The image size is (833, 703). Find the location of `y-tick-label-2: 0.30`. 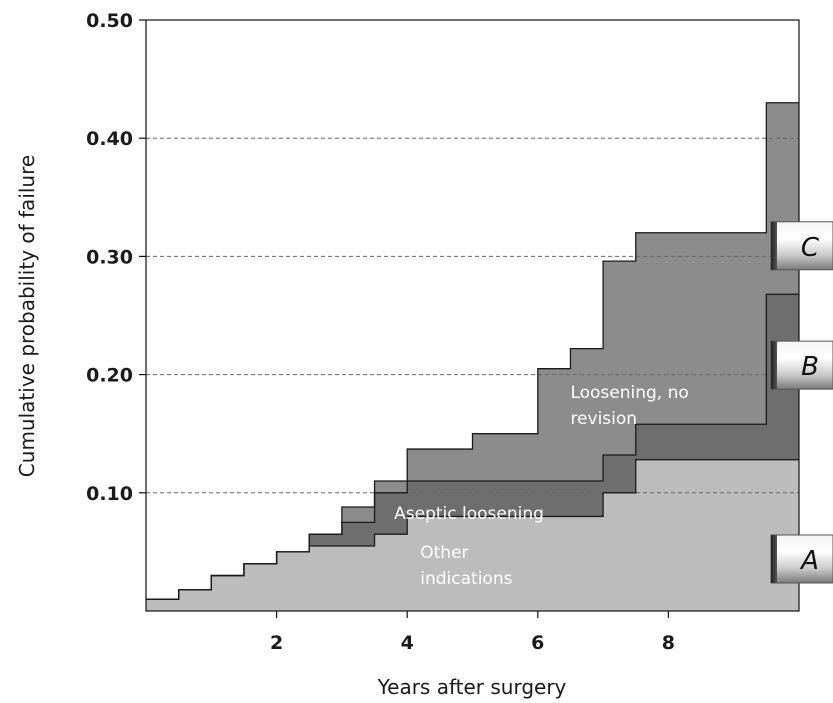

y-tick-label-2: 0.30 is located at coordinates (109, 257).